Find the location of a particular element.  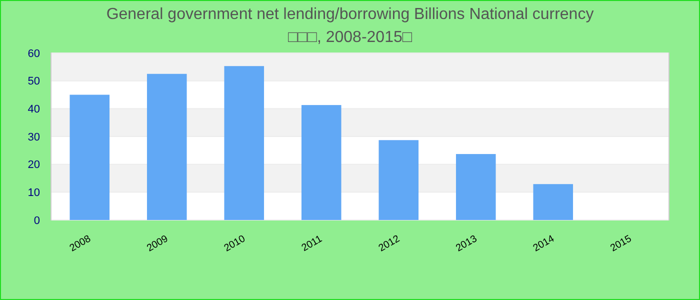

y-tick-label: 20 is located at coordinates (34, 165).